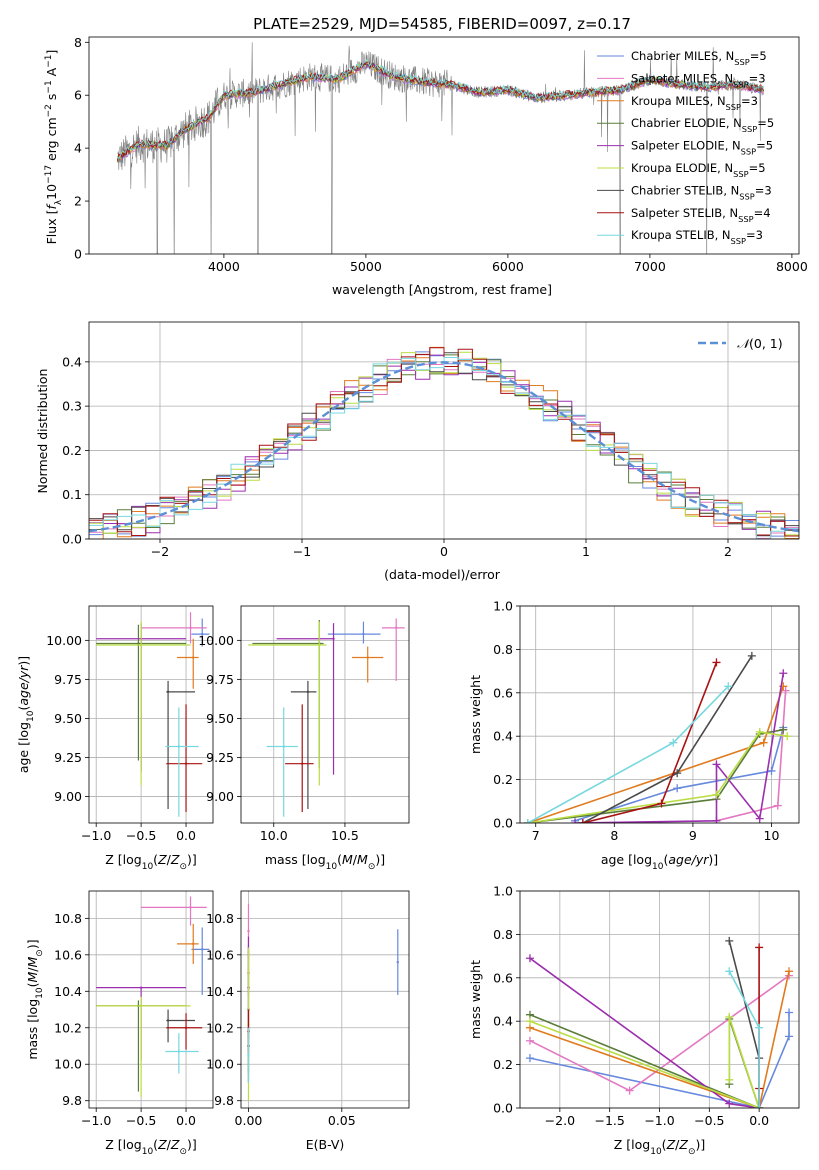 This screenshot has width=819, height=1170. I want to click on x-tick-label: −2.0, so click(560, 1120).